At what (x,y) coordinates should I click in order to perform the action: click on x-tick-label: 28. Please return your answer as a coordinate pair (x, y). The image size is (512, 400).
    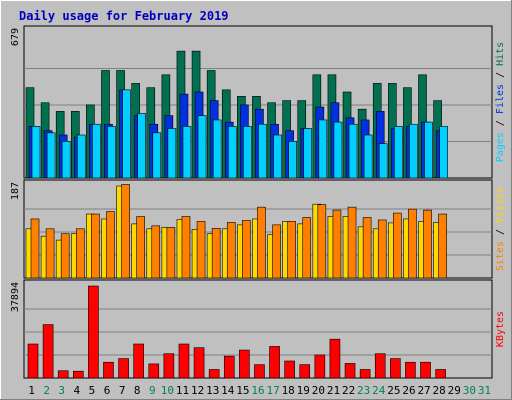
    Looking at the image, I should click on (439, 390).